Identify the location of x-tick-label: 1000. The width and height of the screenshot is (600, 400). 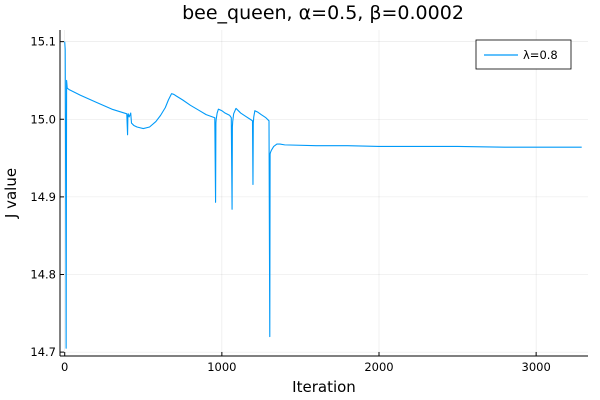
(221, 367).